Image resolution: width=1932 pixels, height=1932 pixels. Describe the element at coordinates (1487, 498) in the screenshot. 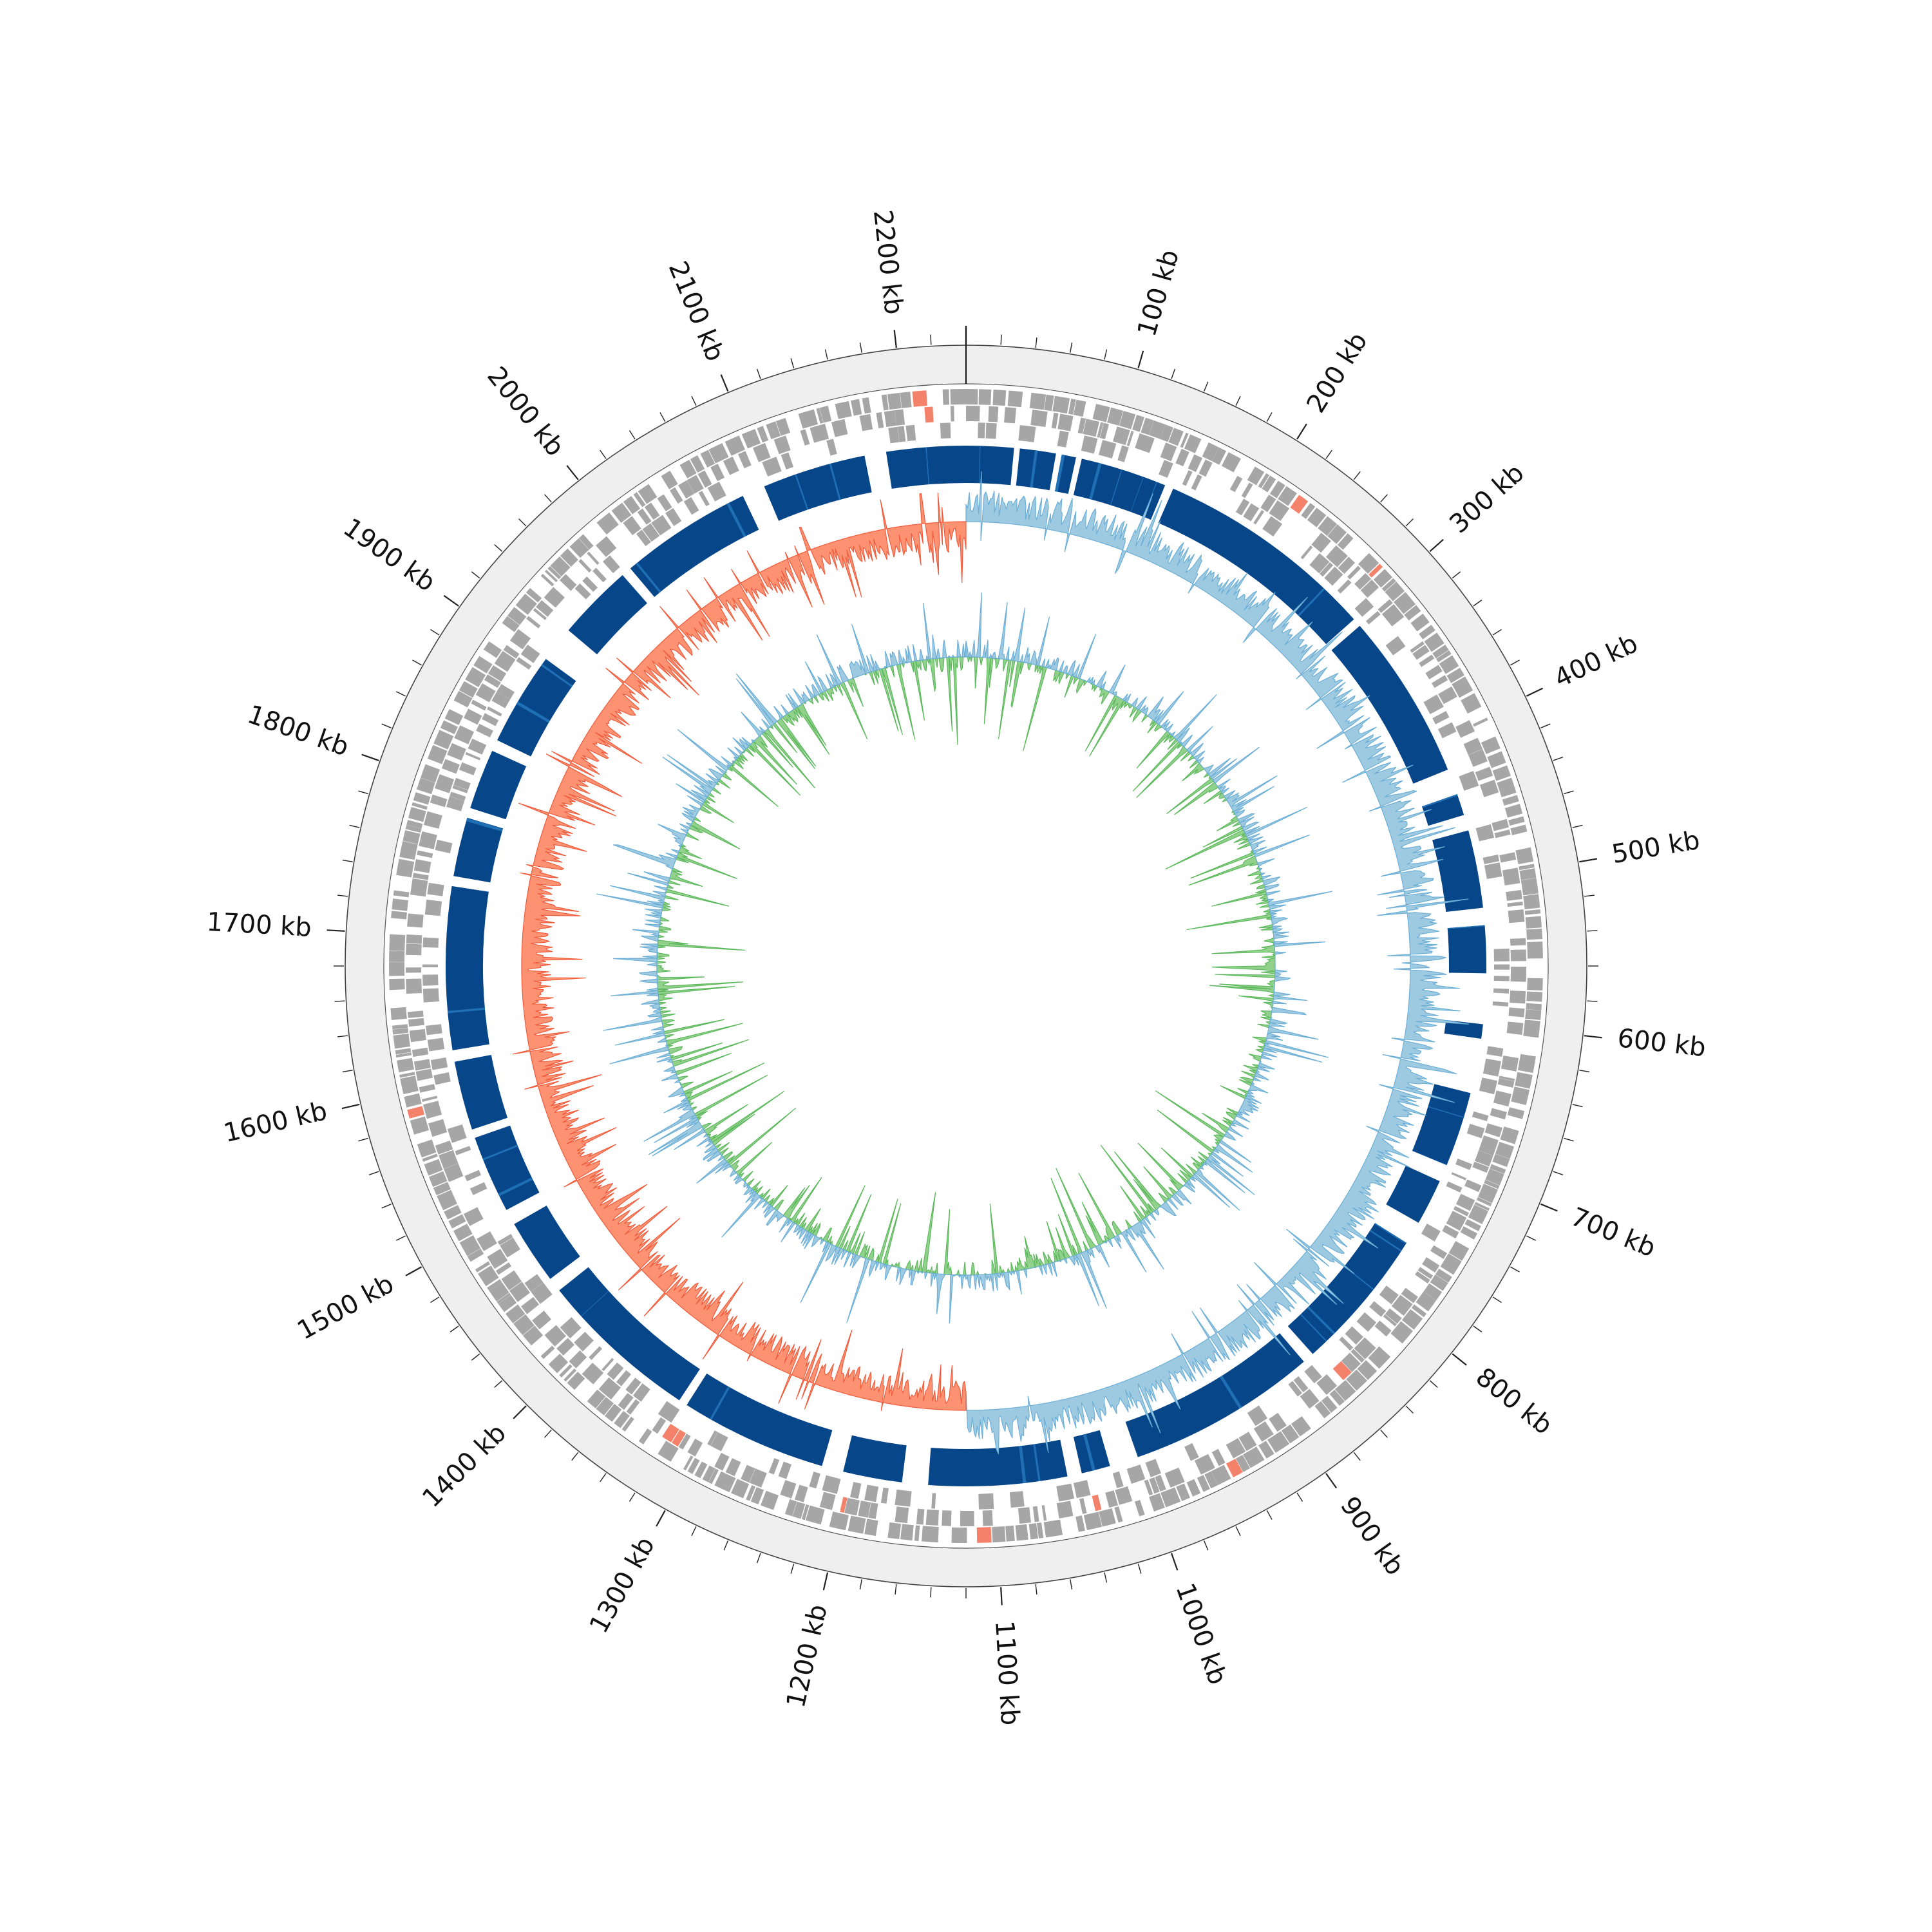

I see `tick-label-300: 300 kb` at that location.